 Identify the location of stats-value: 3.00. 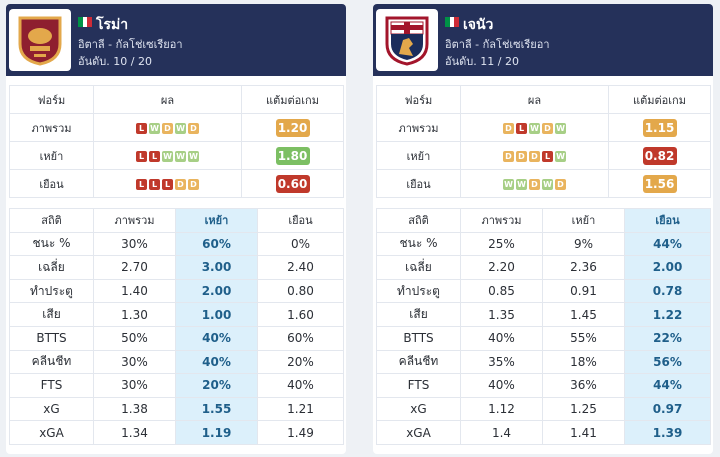
(216, 267).